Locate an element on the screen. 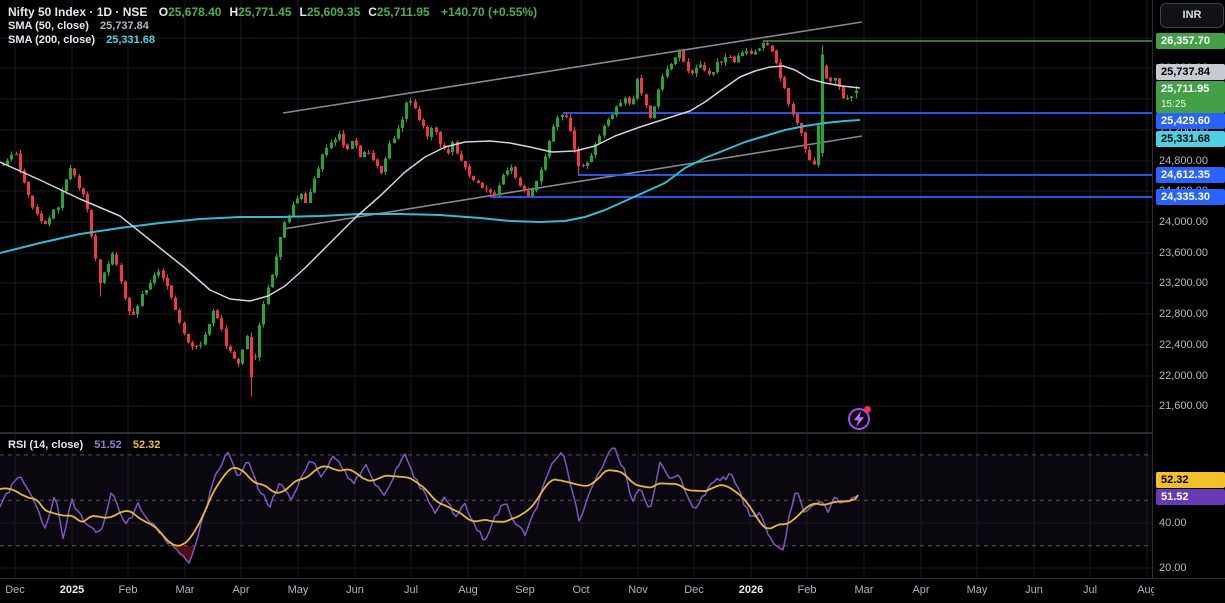  ohlc-value: 25,771.45 is located at coordinates (265, 12).